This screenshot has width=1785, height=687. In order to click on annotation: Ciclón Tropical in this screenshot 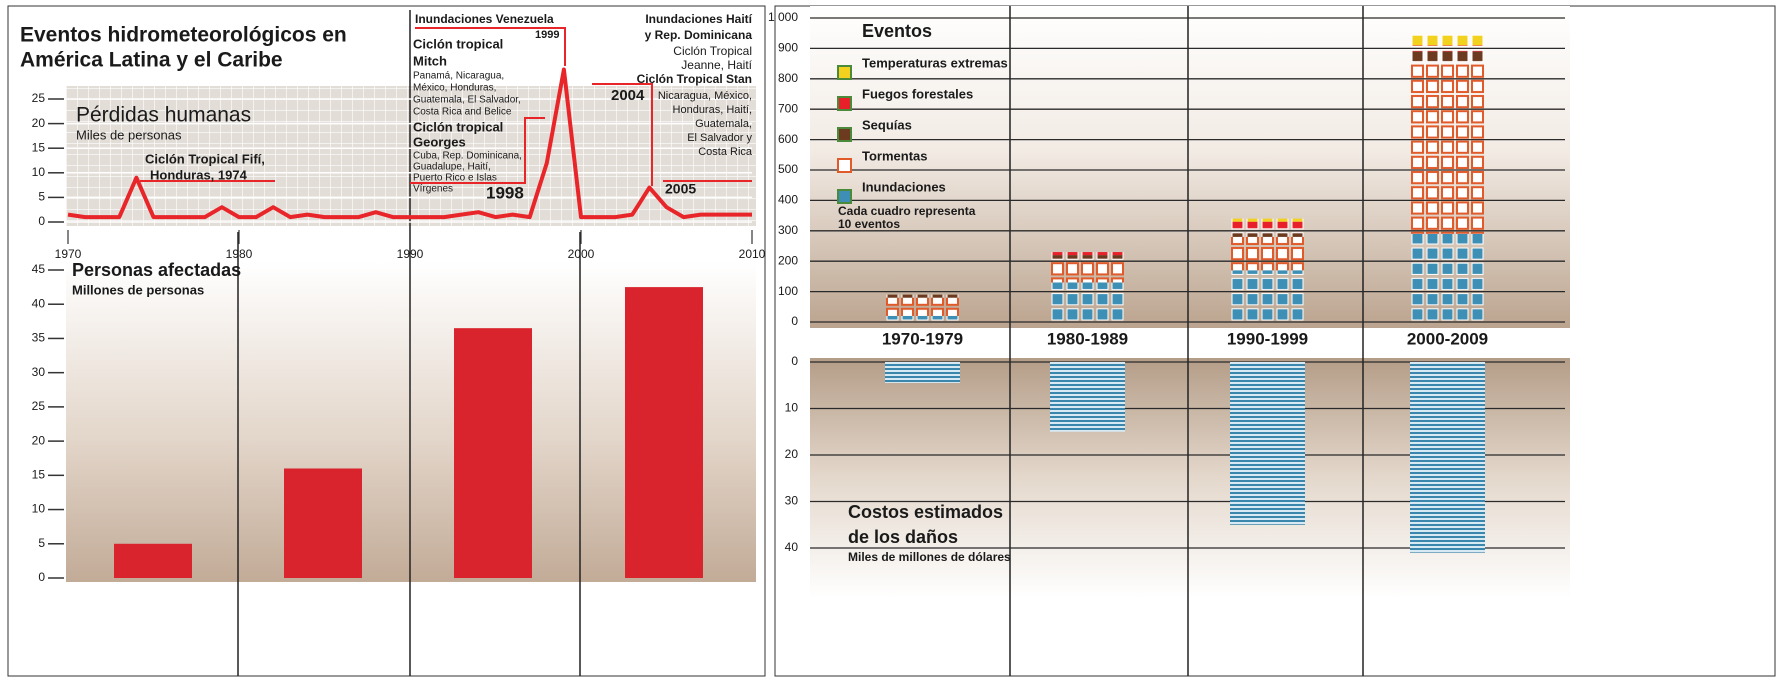, I will do `click(712, 51)`.